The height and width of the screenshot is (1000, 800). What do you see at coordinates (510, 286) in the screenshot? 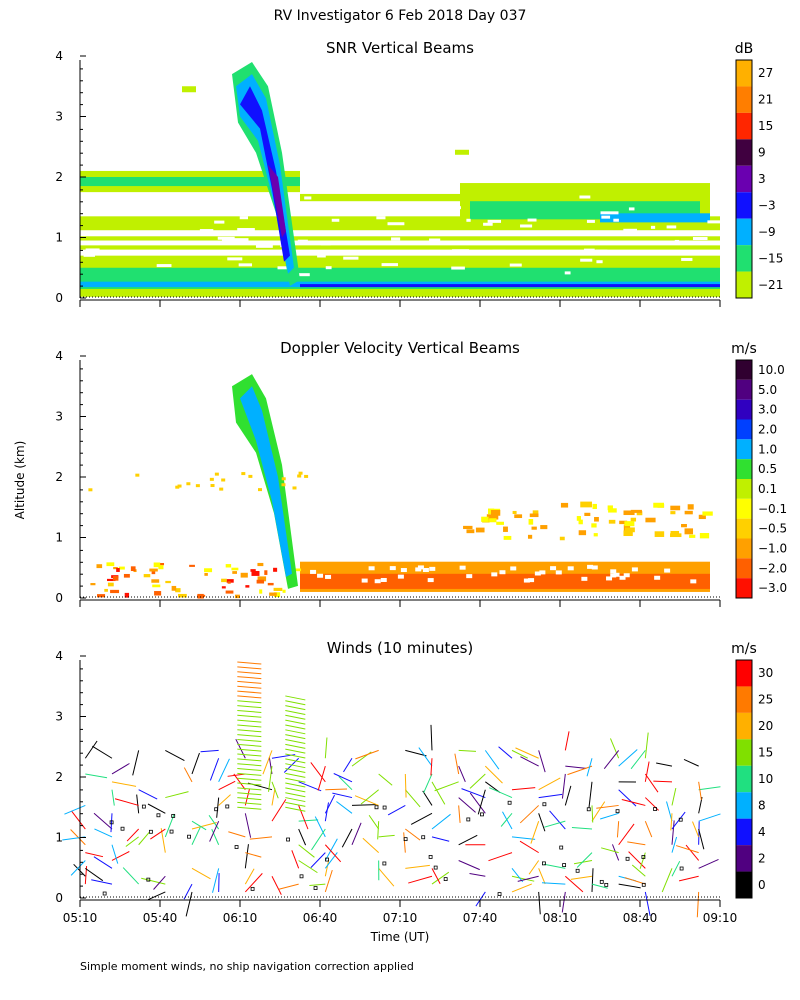
I see `snr-surface-band-core` at bounding box center [510, 286].